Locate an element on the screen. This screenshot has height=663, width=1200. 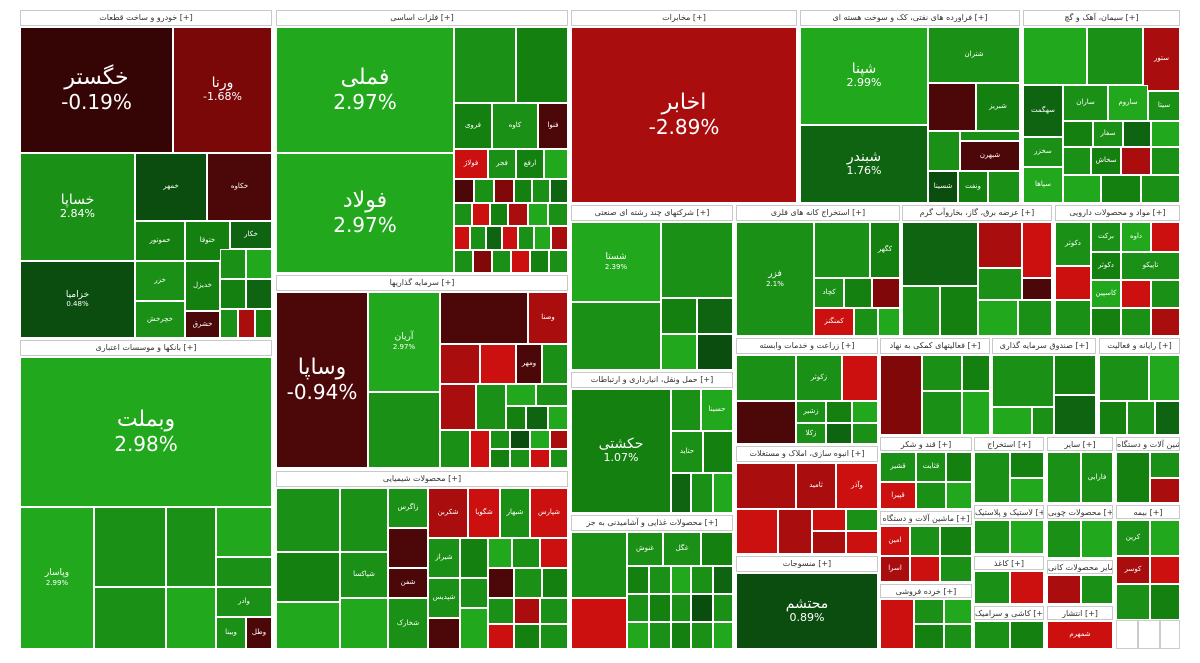
tile-inv-a is located at coordinates (404, 430).